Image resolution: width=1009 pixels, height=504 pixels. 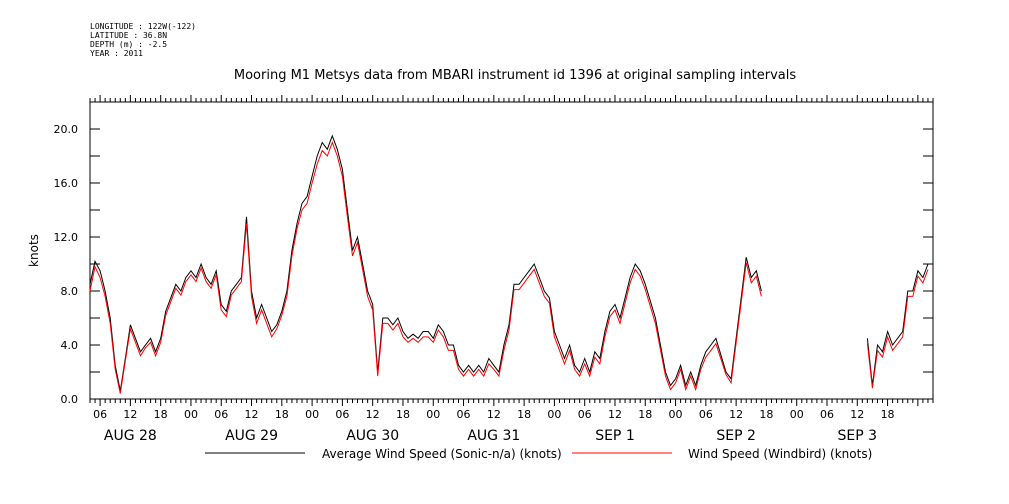 I want to click on legend-label-red: Wind Speed (Windbird) (knots), so click(x=780, y=454).